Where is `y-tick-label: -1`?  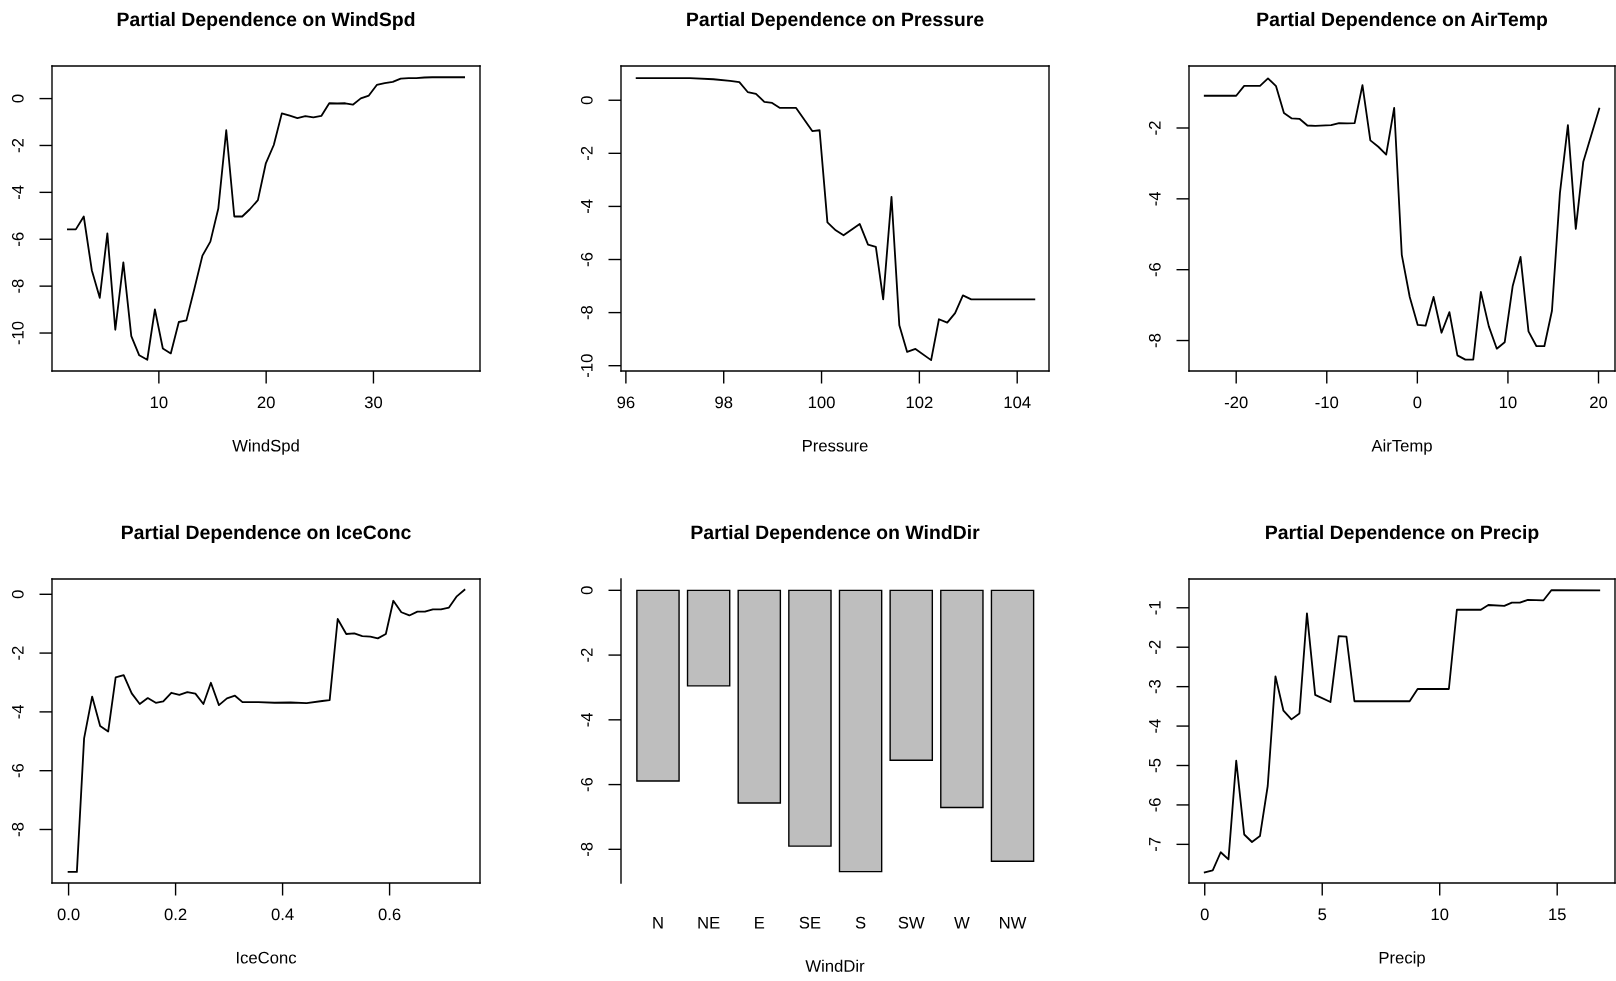
y-tick-label: -1 is located at coordinates (1155, 608).